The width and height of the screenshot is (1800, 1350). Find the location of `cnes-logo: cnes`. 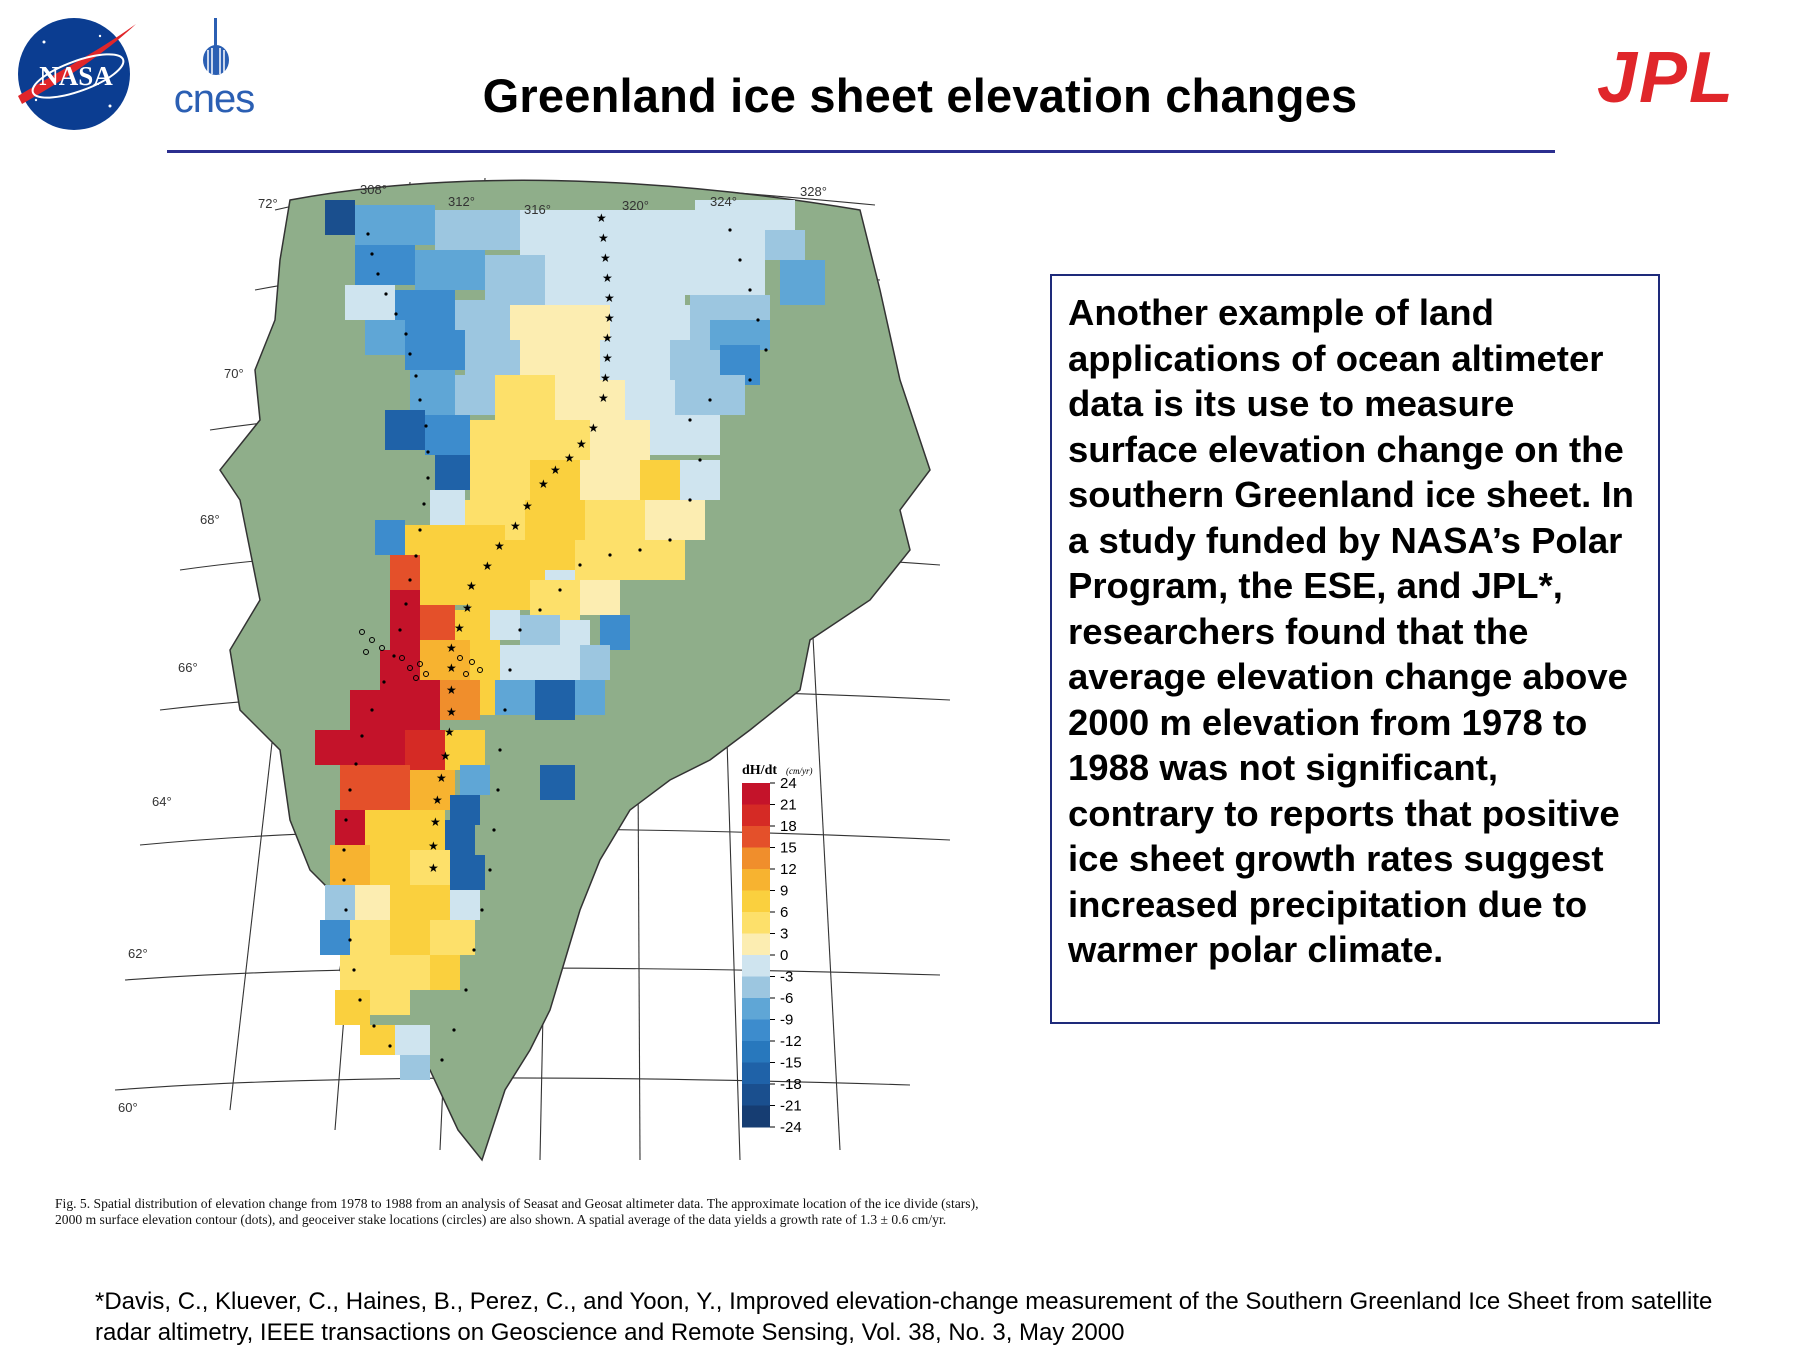

cnes-logo: cnes is located at coordinates (214, 67).